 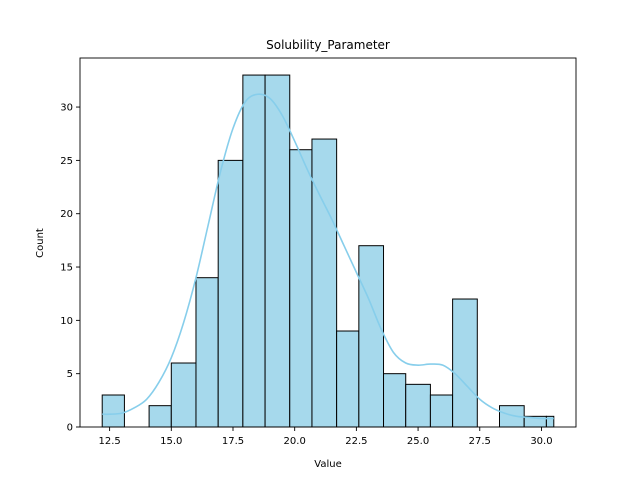 I want to click on y-axis-ticks: 0 5 10 15 20 25 30, so click(x=70, y=268).